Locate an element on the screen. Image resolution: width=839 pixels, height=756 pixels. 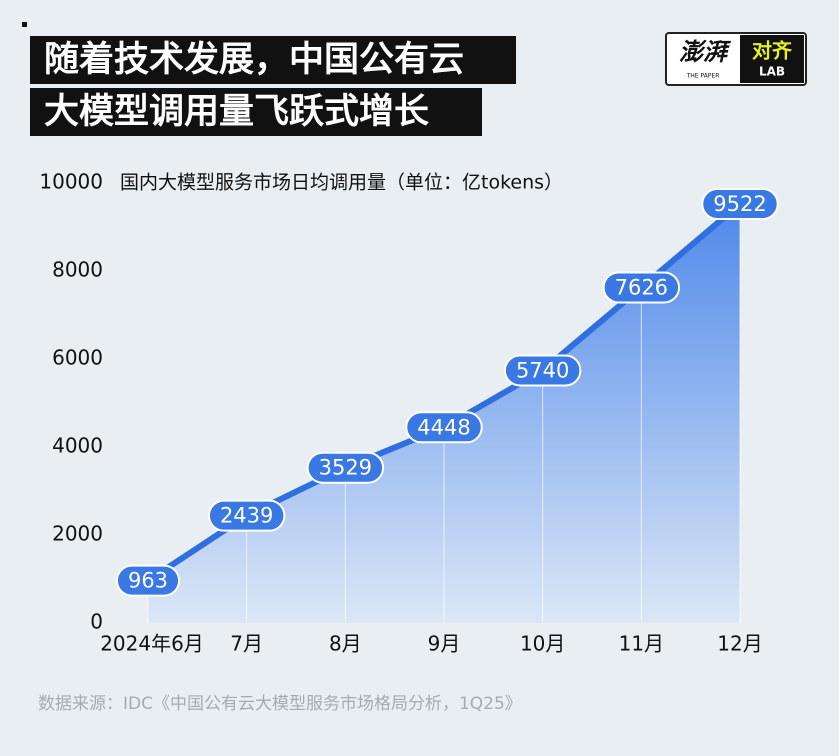
value-label: 3529 is located at coordinates (345, 468).